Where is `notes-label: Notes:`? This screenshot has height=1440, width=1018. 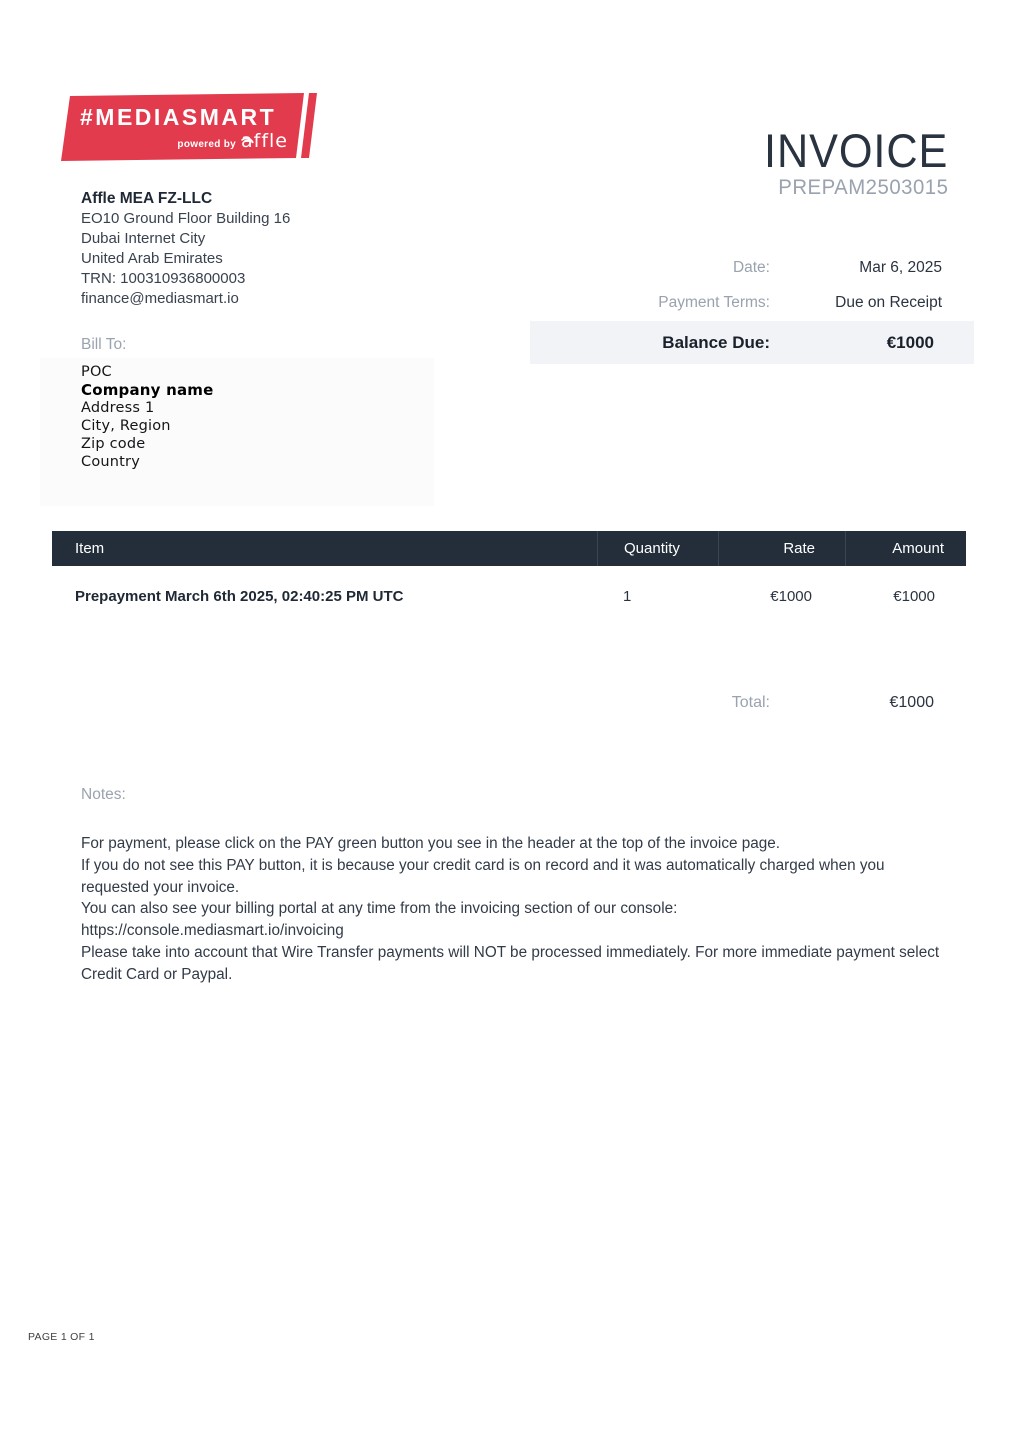
notes-label: Notes: is located at coordinates (103, 794).